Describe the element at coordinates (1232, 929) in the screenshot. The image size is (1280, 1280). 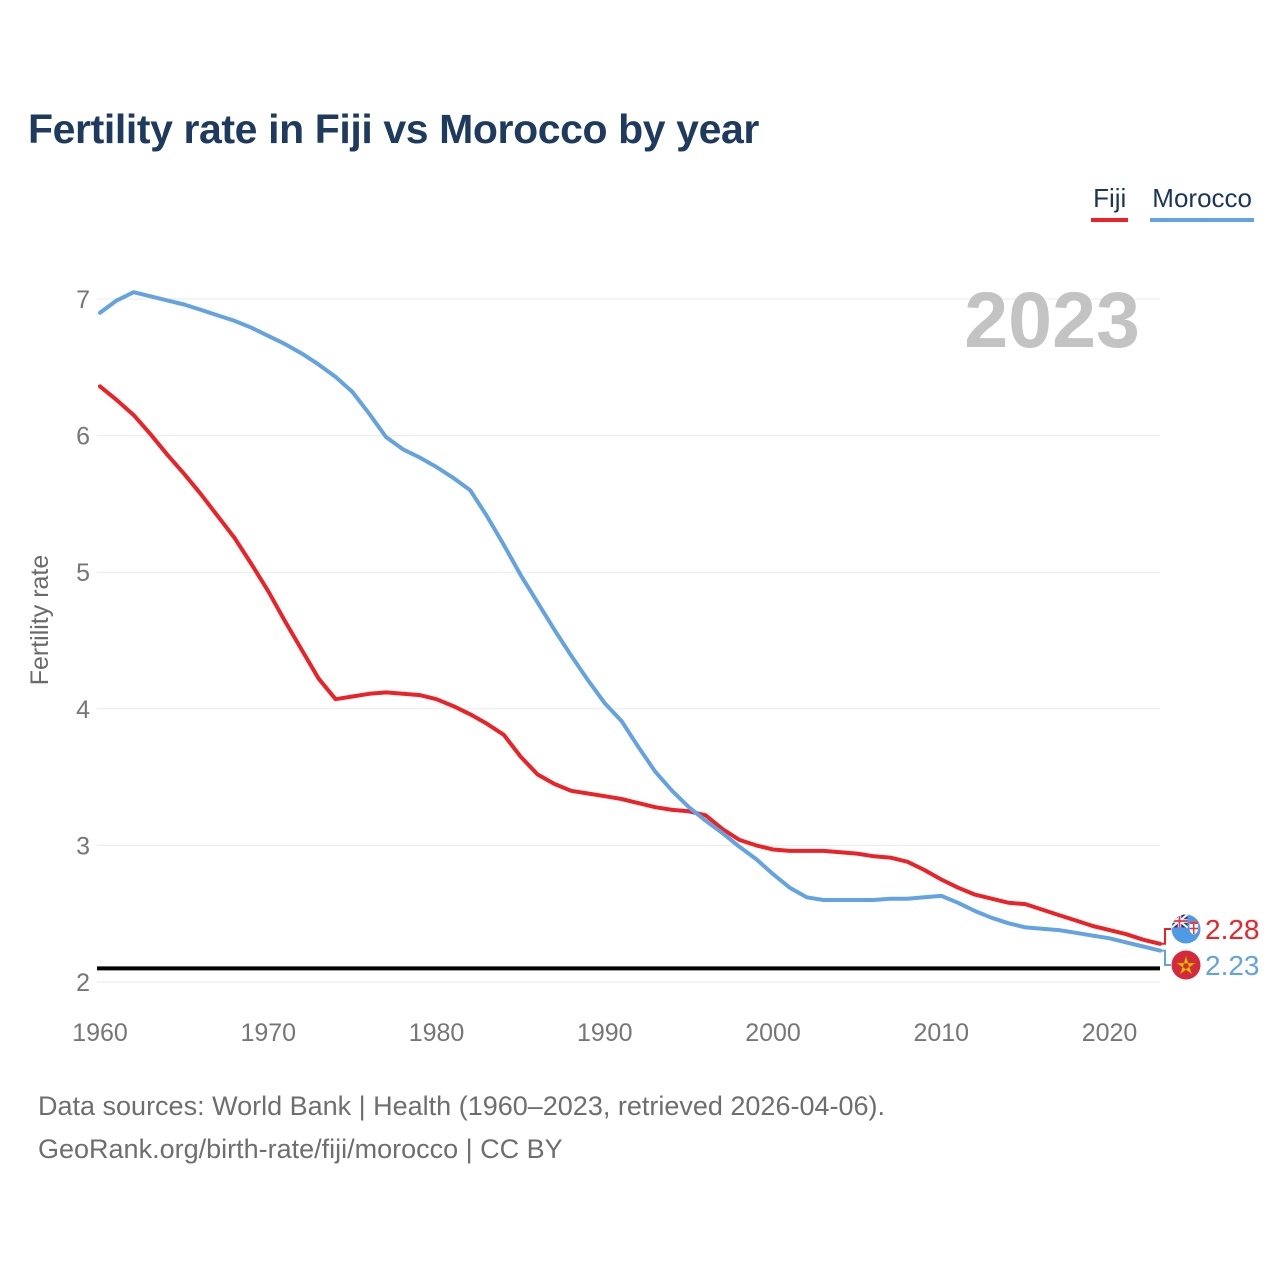
I see `end-value-label: 2.28` at that location.